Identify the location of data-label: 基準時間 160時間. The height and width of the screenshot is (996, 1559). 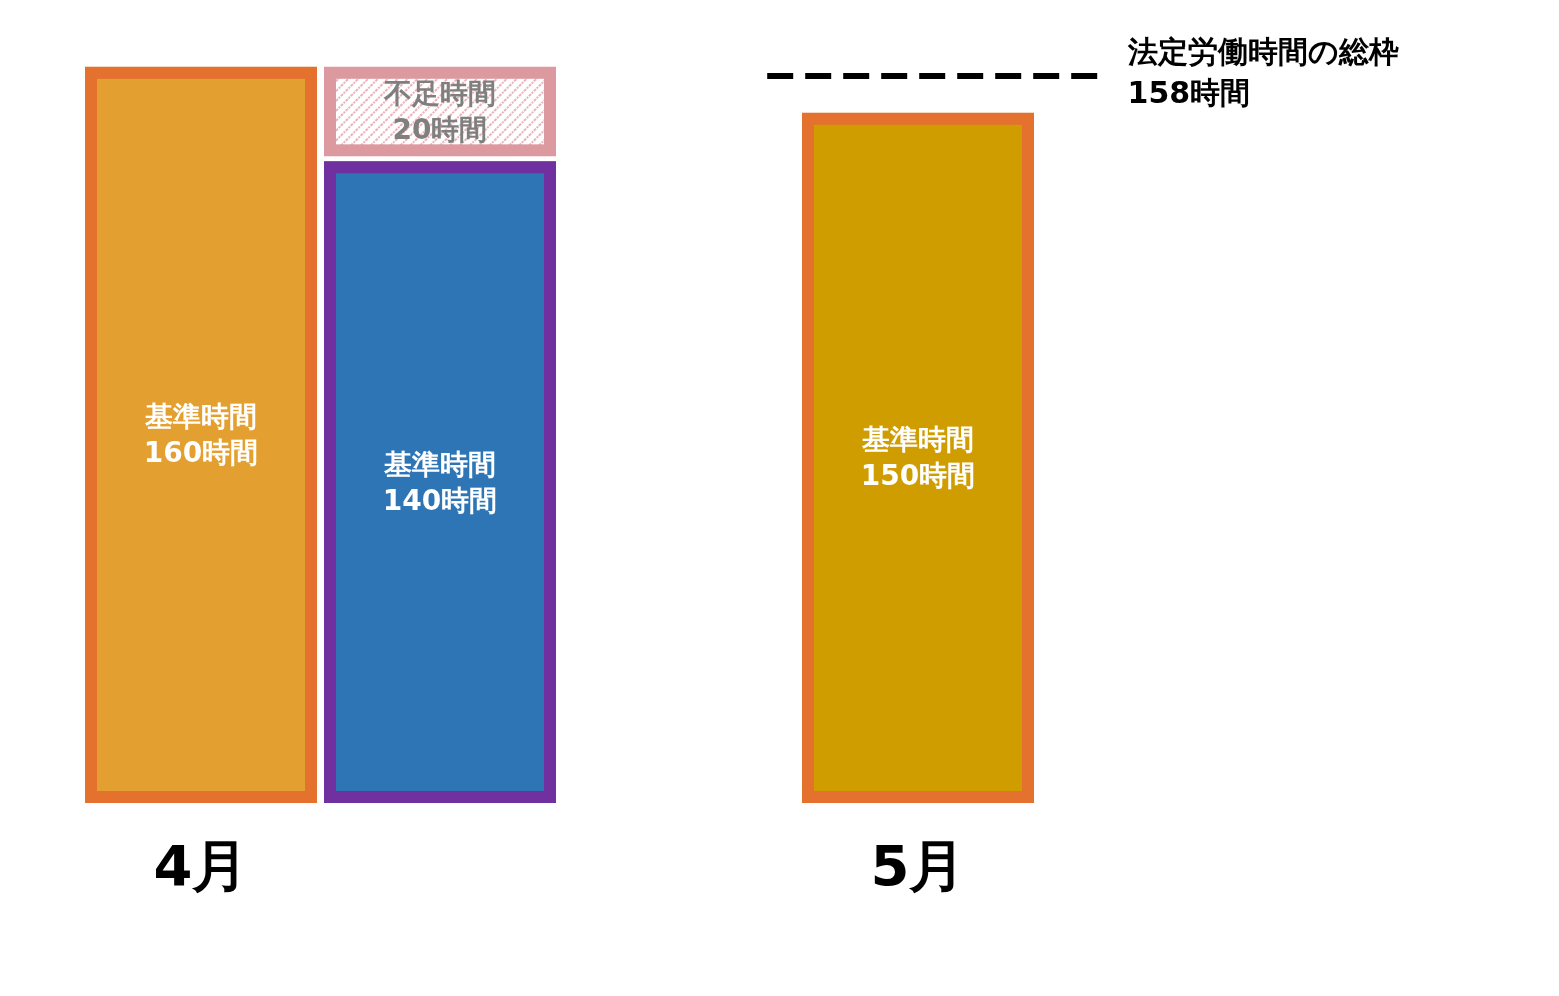
(201, 435).